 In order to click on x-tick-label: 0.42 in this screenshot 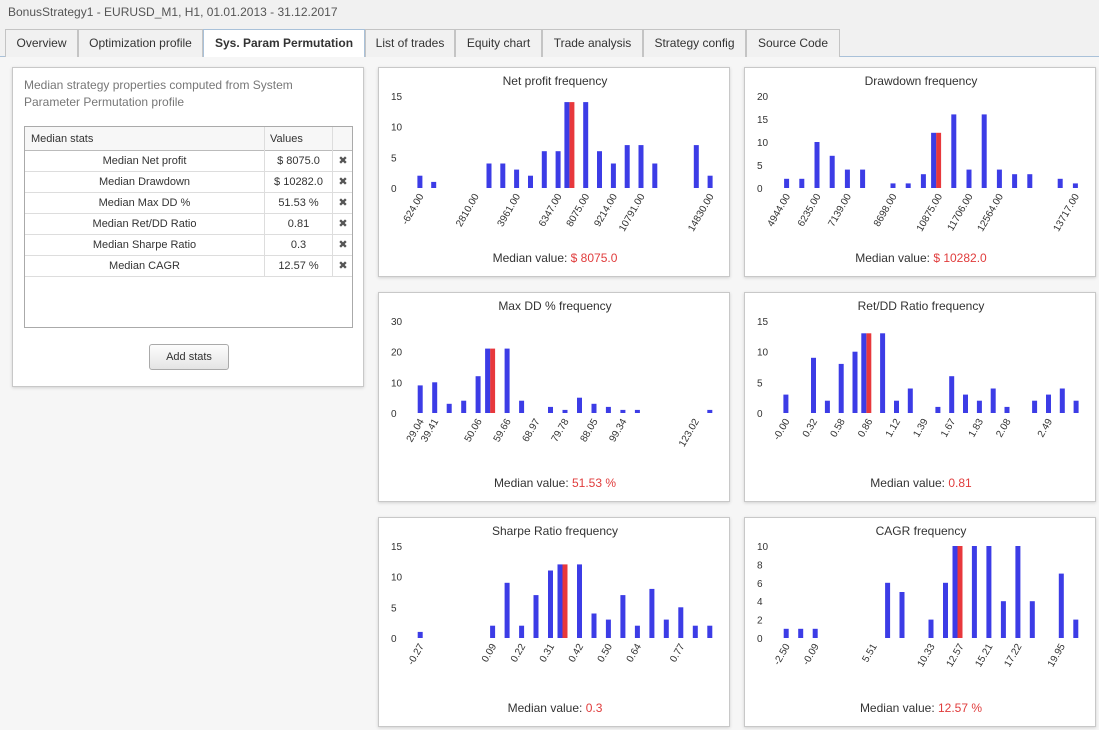, I will do `click(576, 653)`.